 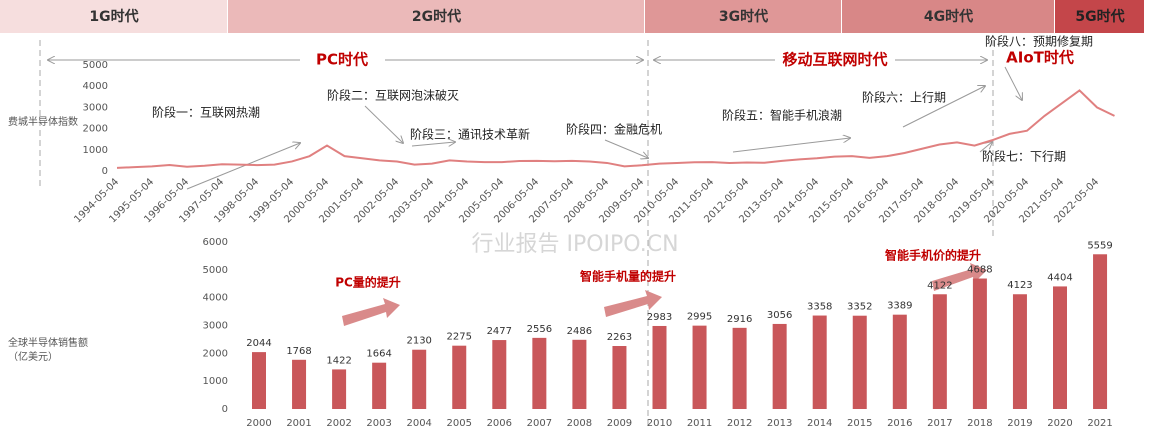 What do you see at coordinates (1059, 423) in the screenshot?
I see `x-tick-label: 2020` at bounding box center [1059, 423].